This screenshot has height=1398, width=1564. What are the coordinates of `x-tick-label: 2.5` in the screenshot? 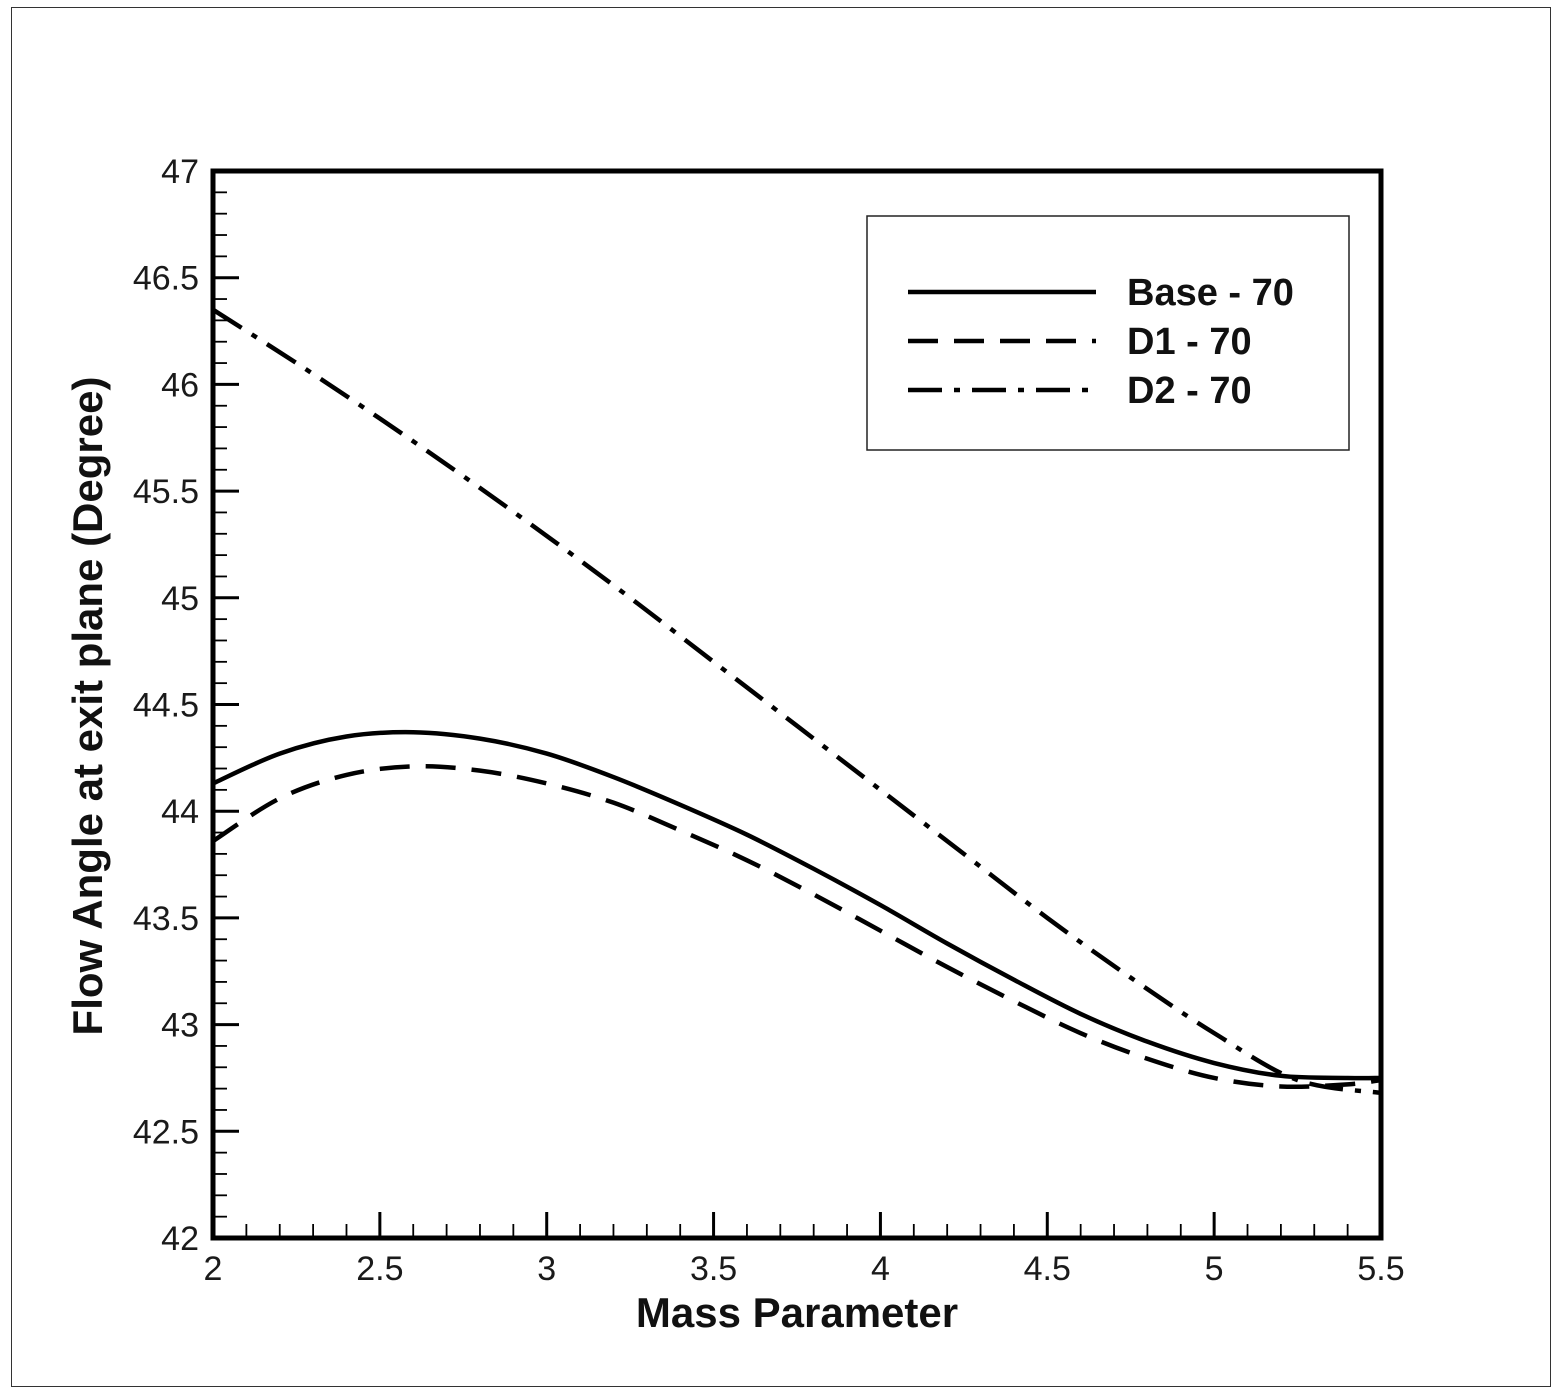 It's located at (379, 1269).